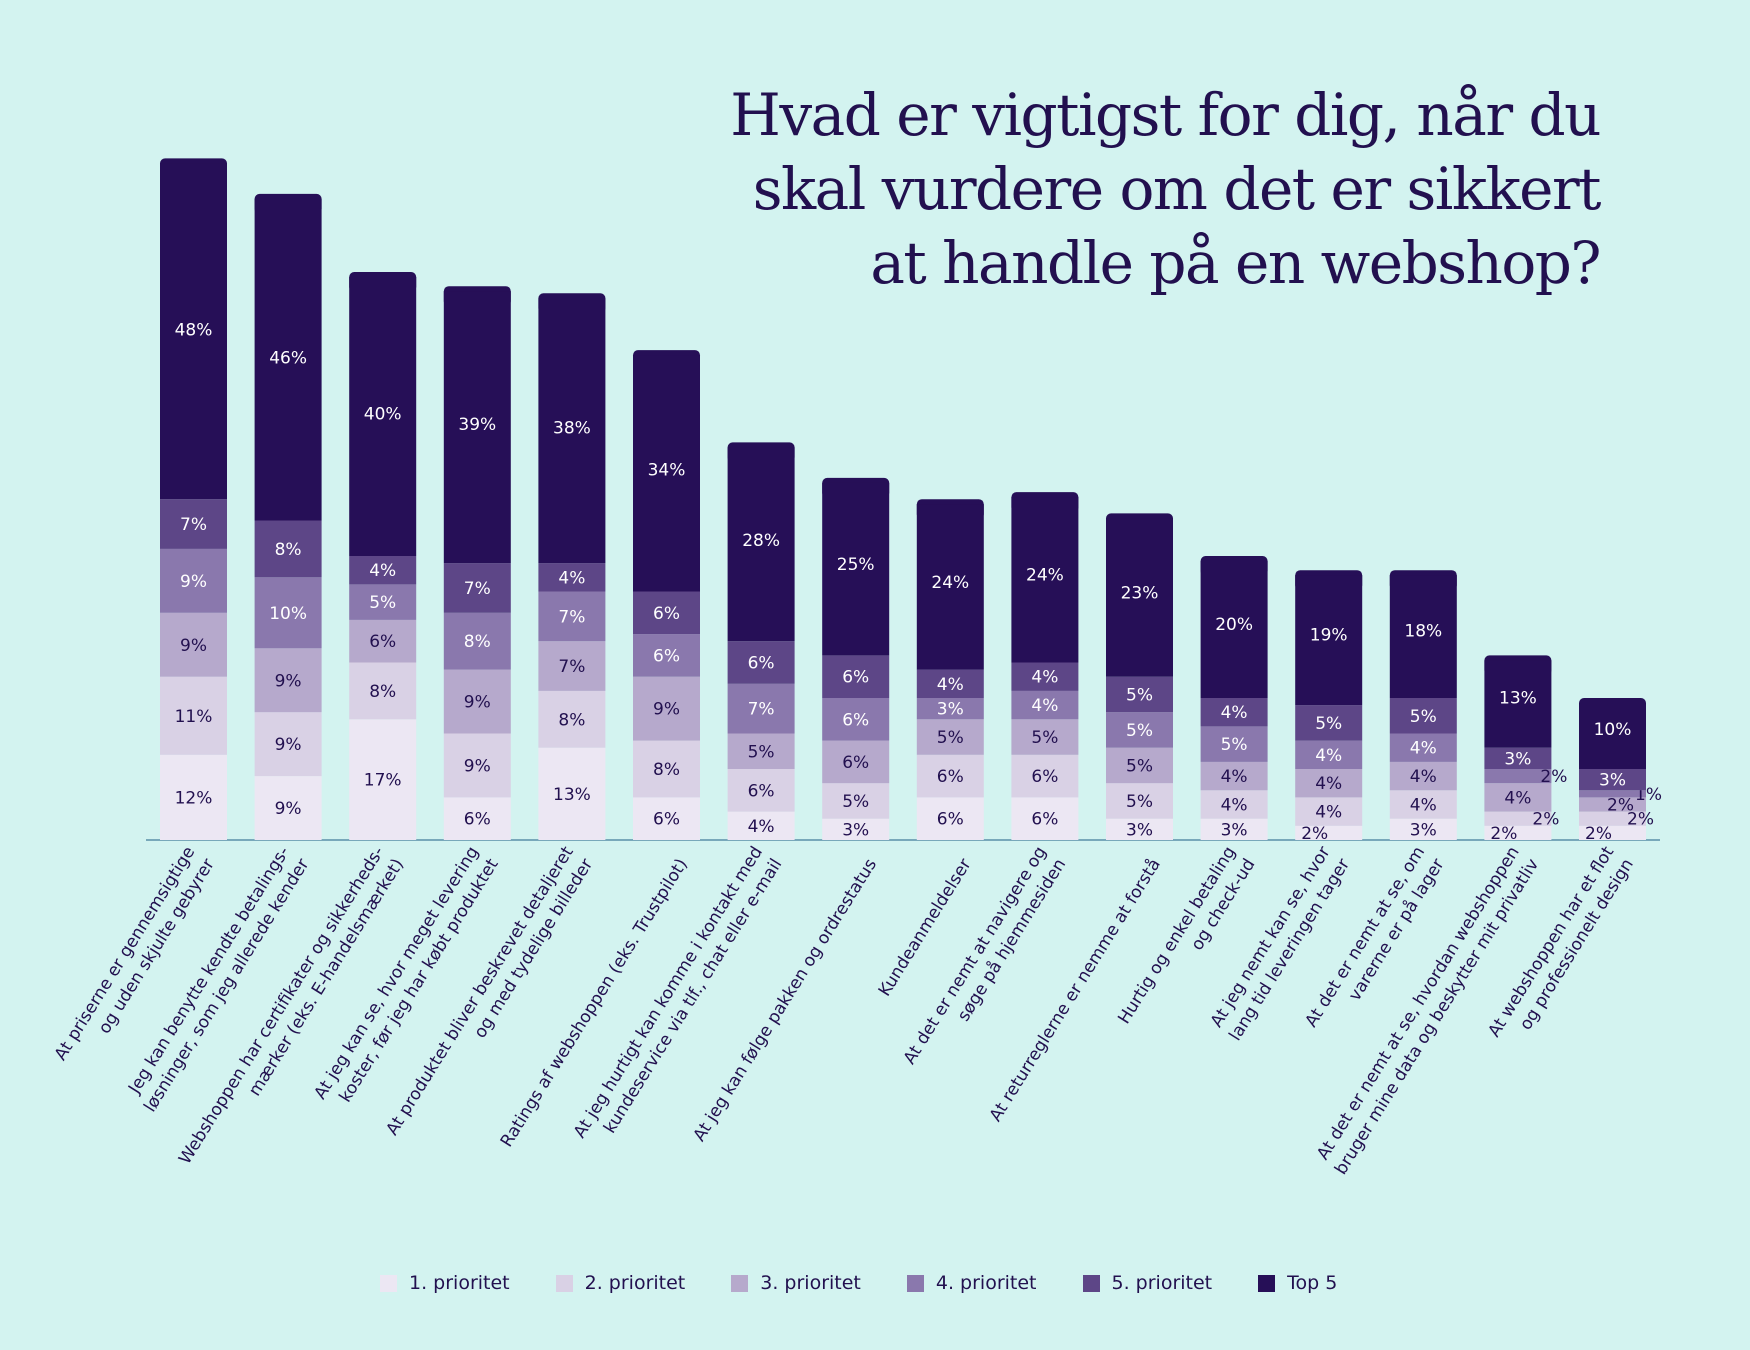  Describe the element at coordinates (571, 617) in the screenshot. I see `bar-value-label: 7%` at that location.